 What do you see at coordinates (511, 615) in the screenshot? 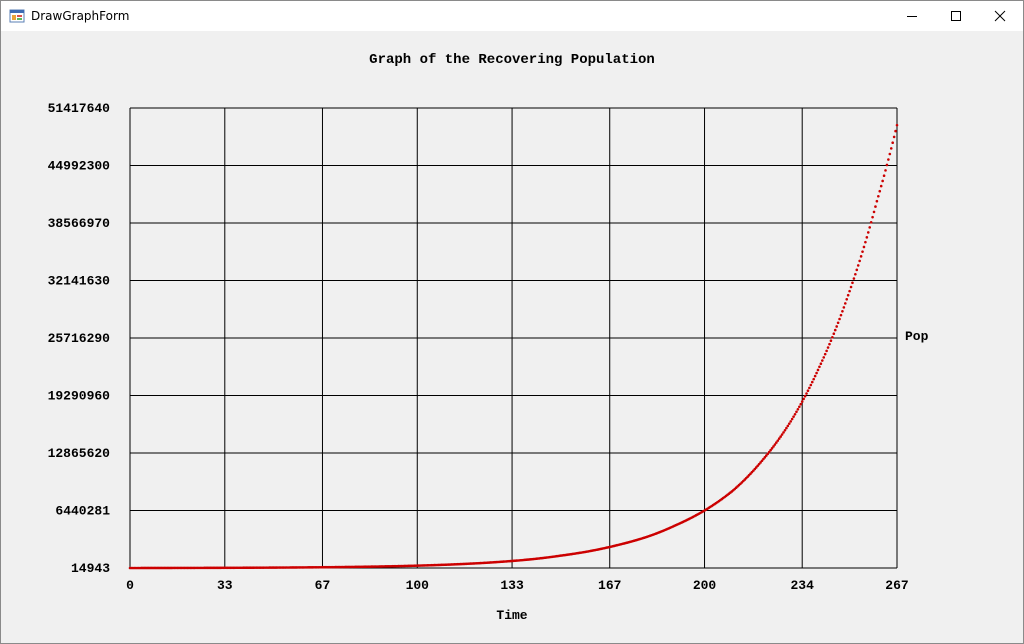
I see `x-axis-label: Time` at bounding box center [511, 615].